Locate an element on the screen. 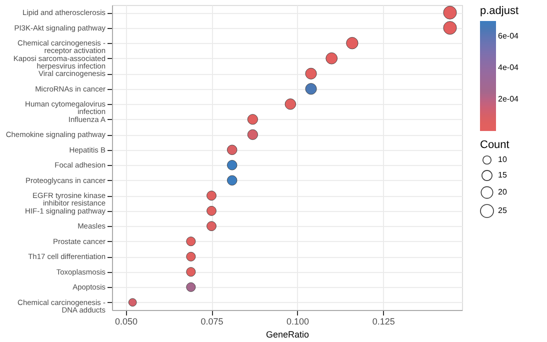 The height and width of the screenshot is (342, 547). legend-title: Count is located at coordinates (495, 145).